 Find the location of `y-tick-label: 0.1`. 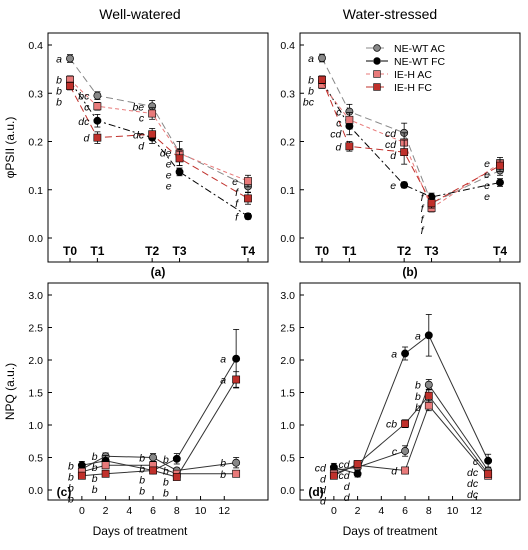

y-tick-label: 0.1 is located at coordinates (35, 191).